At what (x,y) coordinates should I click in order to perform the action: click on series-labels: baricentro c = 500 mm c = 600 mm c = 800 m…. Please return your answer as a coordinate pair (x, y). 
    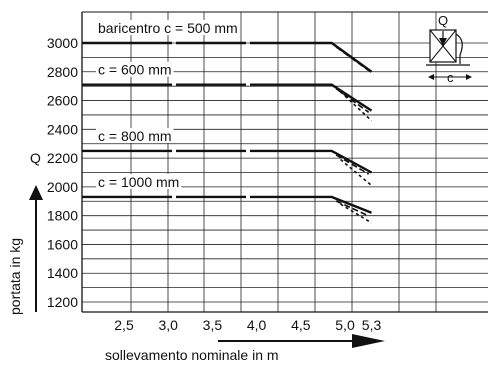
    Looking at the image, I should click on (168, 105).